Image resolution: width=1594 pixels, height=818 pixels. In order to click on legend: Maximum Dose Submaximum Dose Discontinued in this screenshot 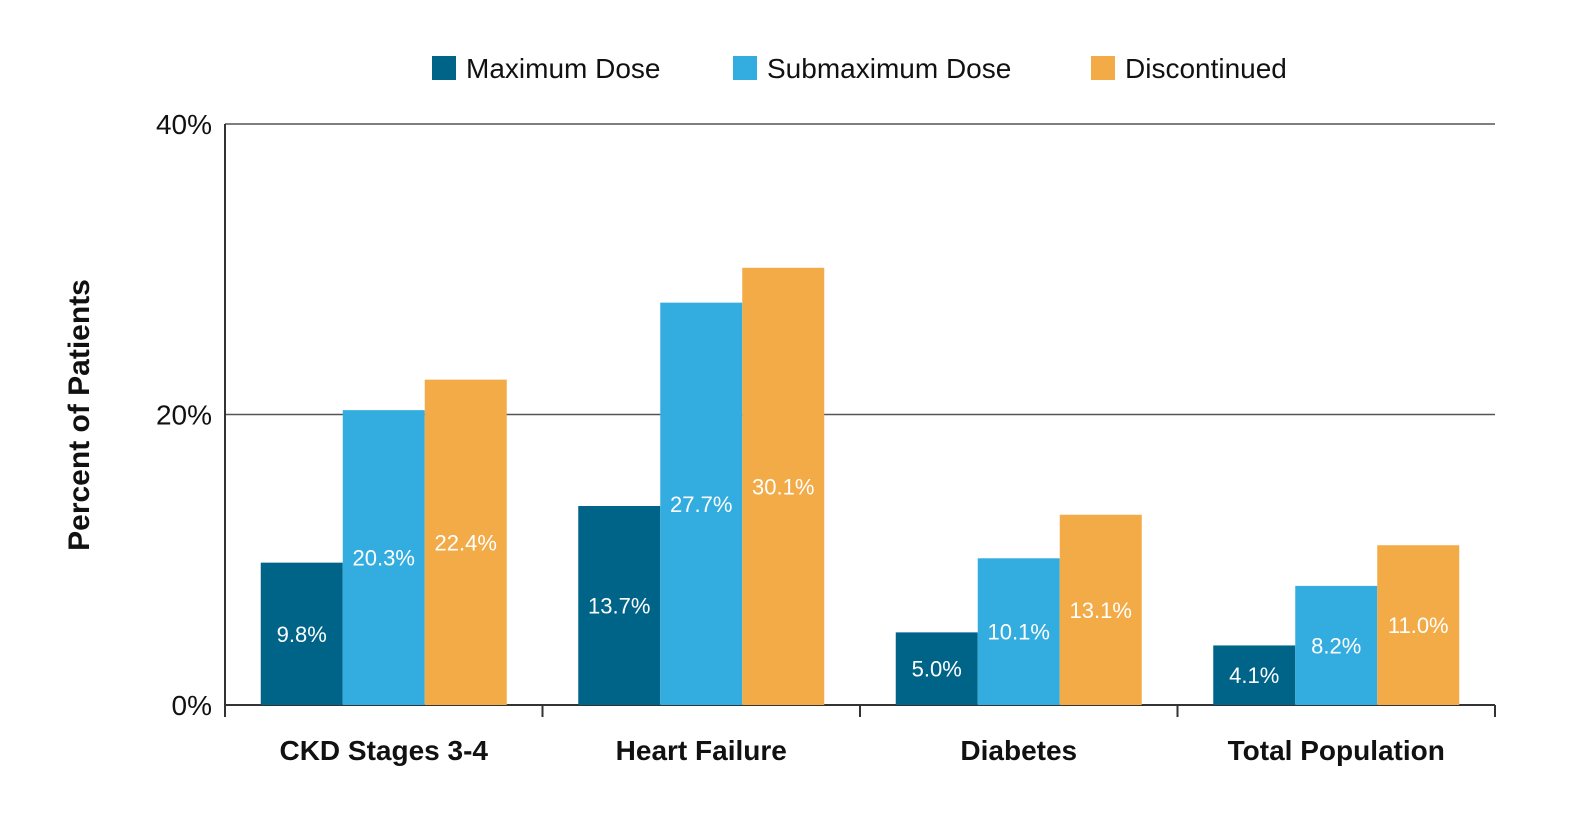, I will do `click(859, 68)`.